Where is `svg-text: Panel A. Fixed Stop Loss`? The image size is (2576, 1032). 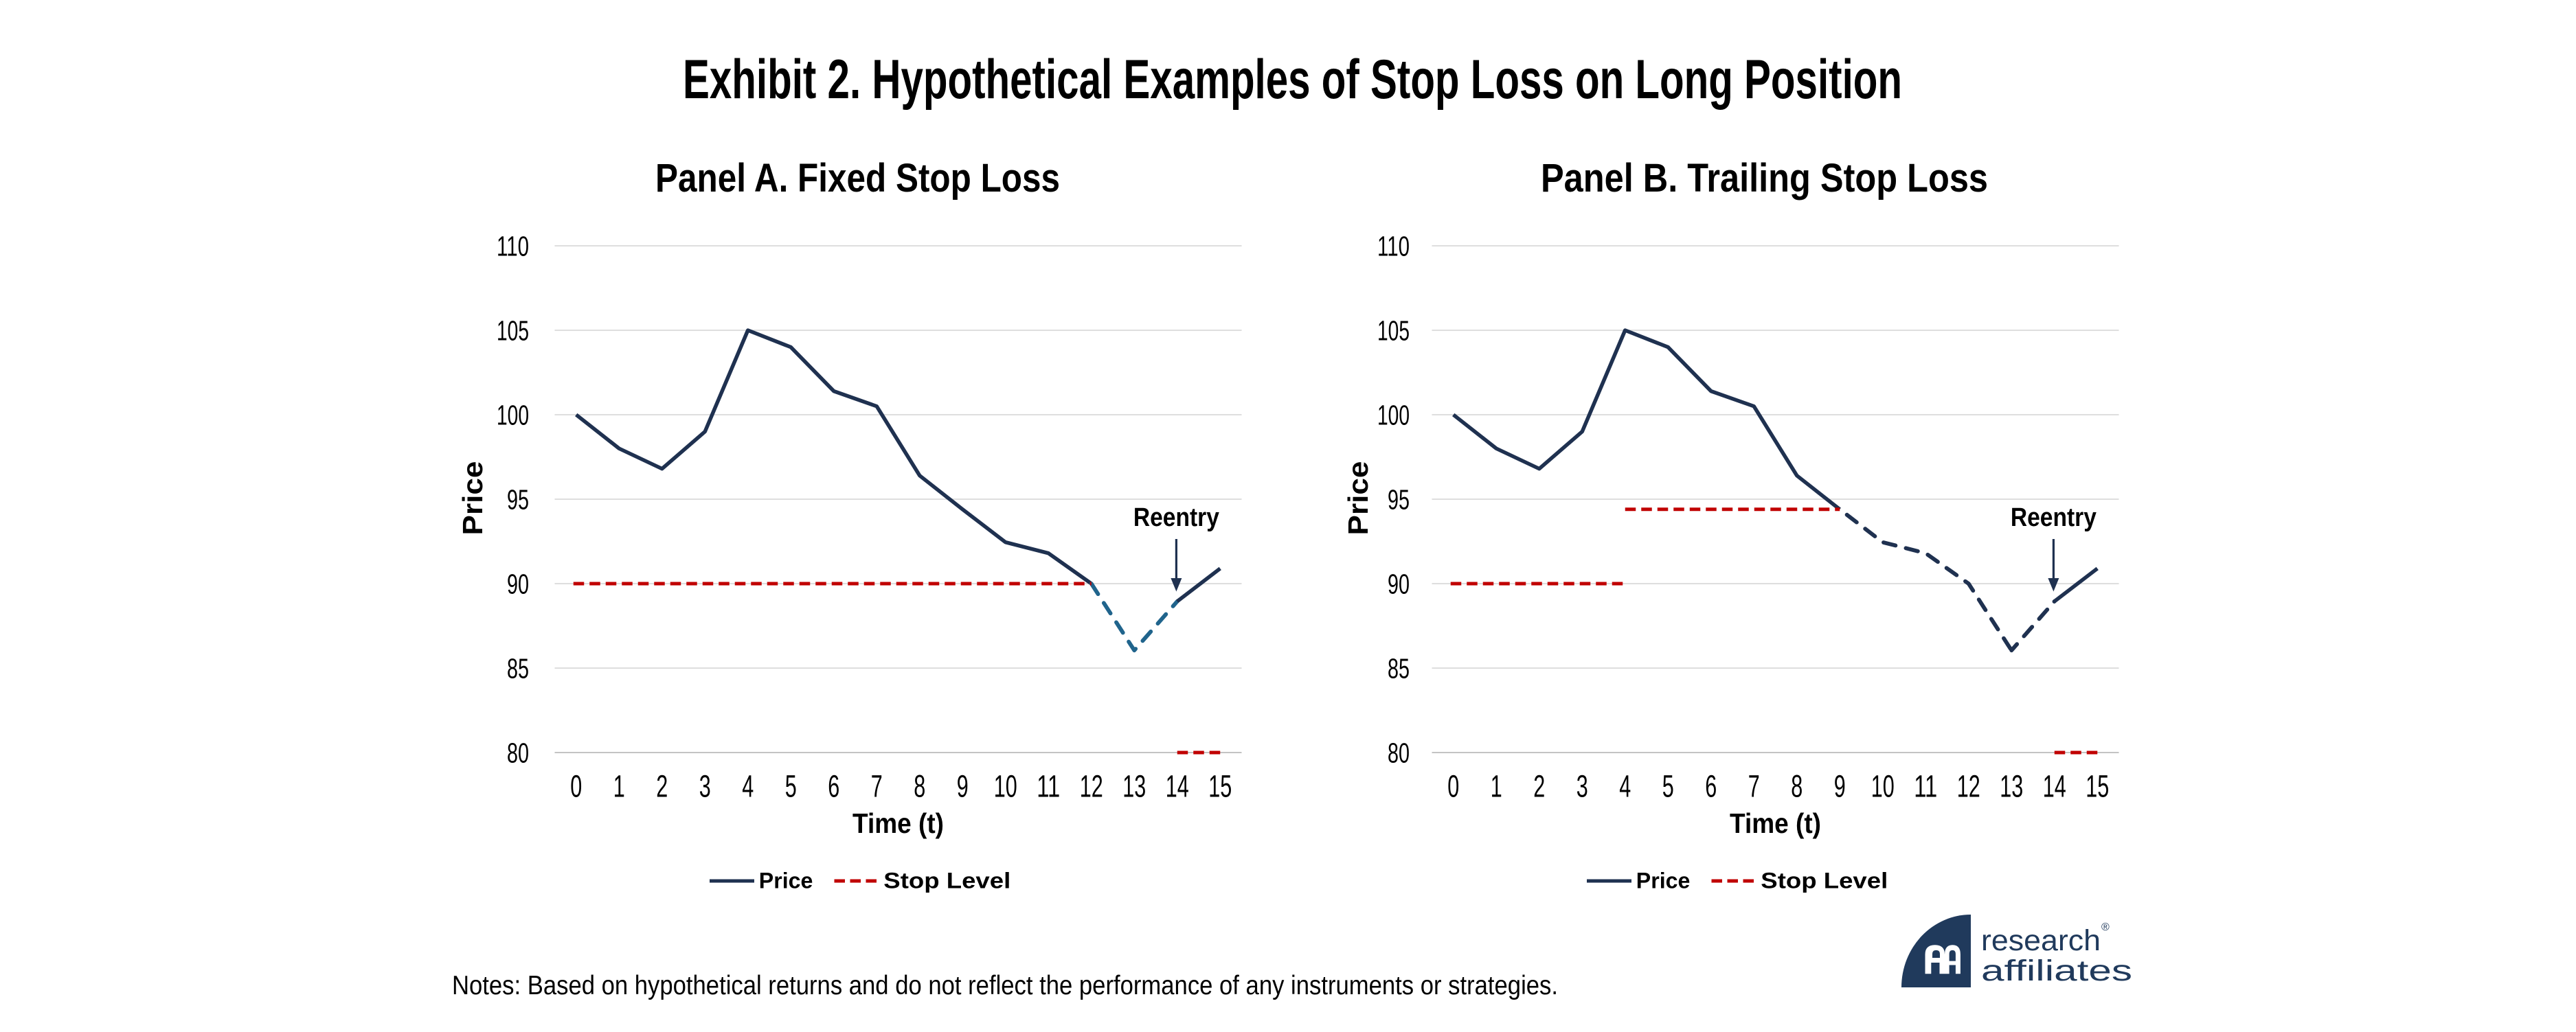
svg-text: Panel A. Fixed Stop Loss is located at coordinates (857, 178).